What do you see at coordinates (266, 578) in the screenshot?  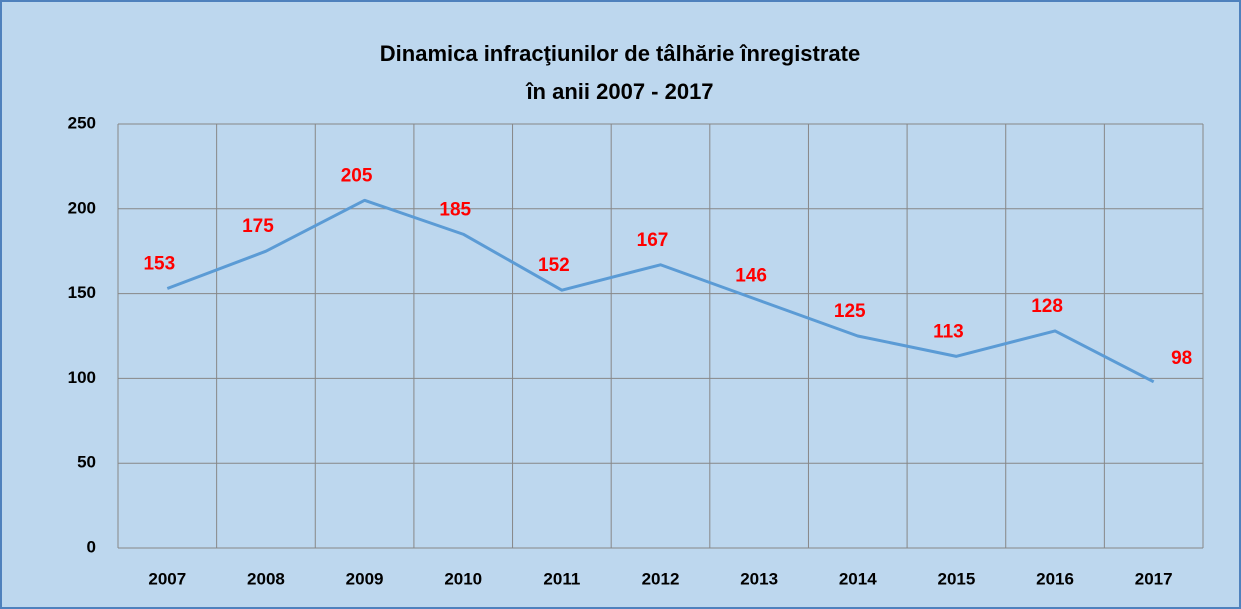 I see `x-tick-label: 2008` at bounding box center [266, 578].